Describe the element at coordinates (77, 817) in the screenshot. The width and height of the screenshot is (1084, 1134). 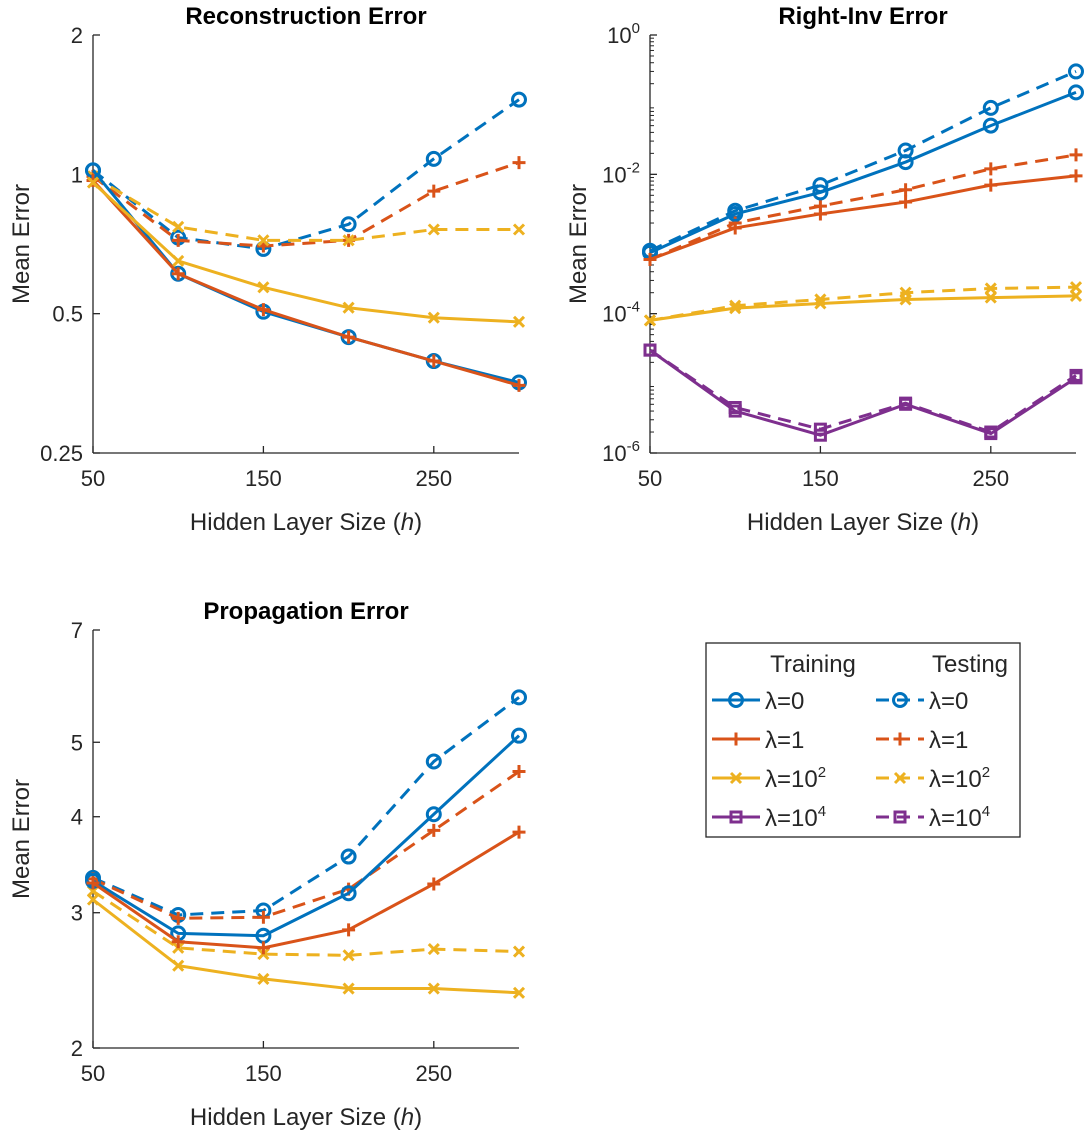
I see `y-tick-label: 4` at that location.